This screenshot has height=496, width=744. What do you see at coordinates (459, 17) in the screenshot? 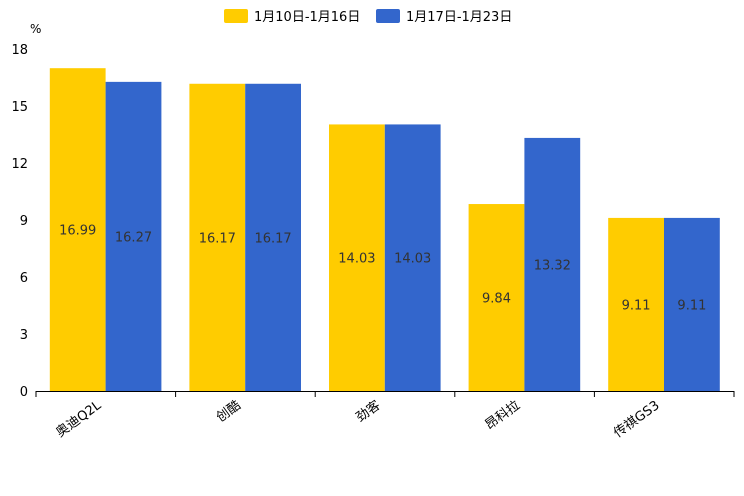
I see `legend-label-2: 1月17日-1月23日` at bounding box center [459, 17].